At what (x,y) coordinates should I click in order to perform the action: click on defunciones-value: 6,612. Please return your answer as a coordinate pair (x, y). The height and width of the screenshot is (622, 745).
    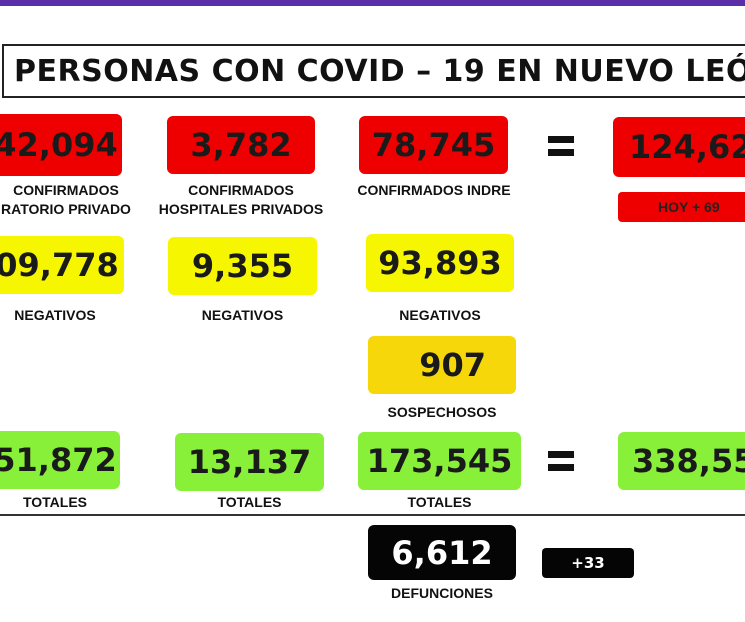
    Looking at the image, I should click on (442, 552).